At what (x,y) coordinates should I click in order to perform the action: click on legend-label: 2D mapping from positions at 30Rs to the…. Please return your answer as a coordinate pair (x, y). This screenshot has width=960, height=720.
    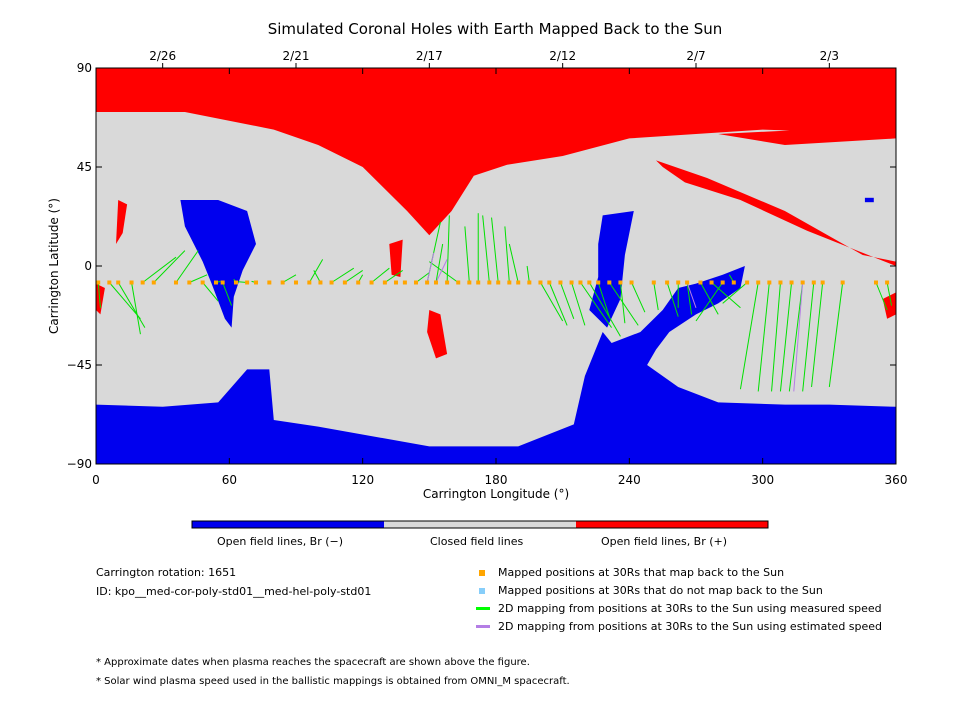
    Looking at the image, I should click on (690, 626).